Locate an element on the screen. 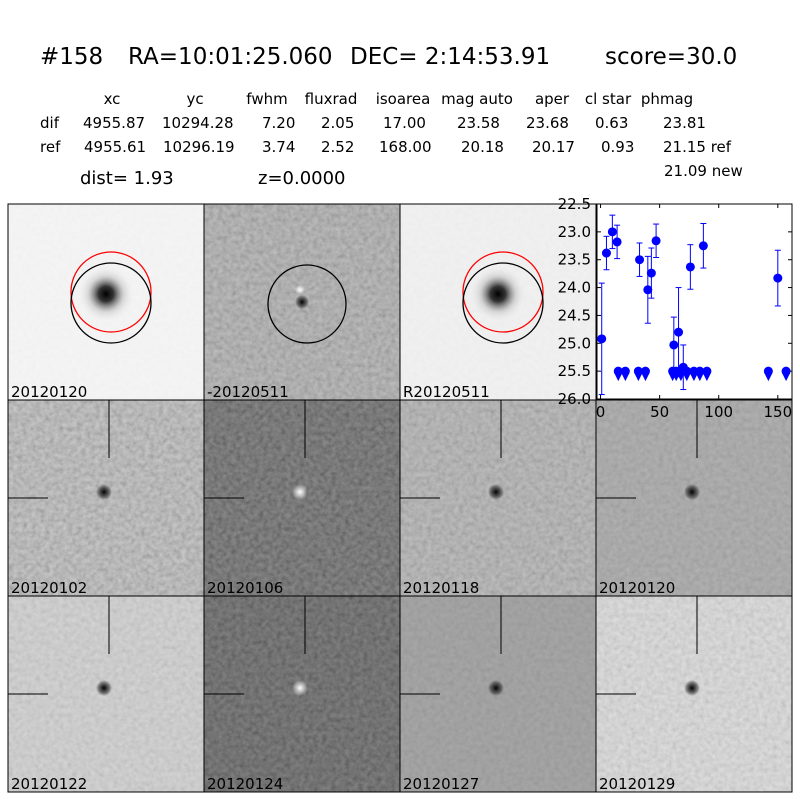 The height and width of the screenshot is (800, 800). table-cell: 10296.19 is located at coordinates (199, 147).